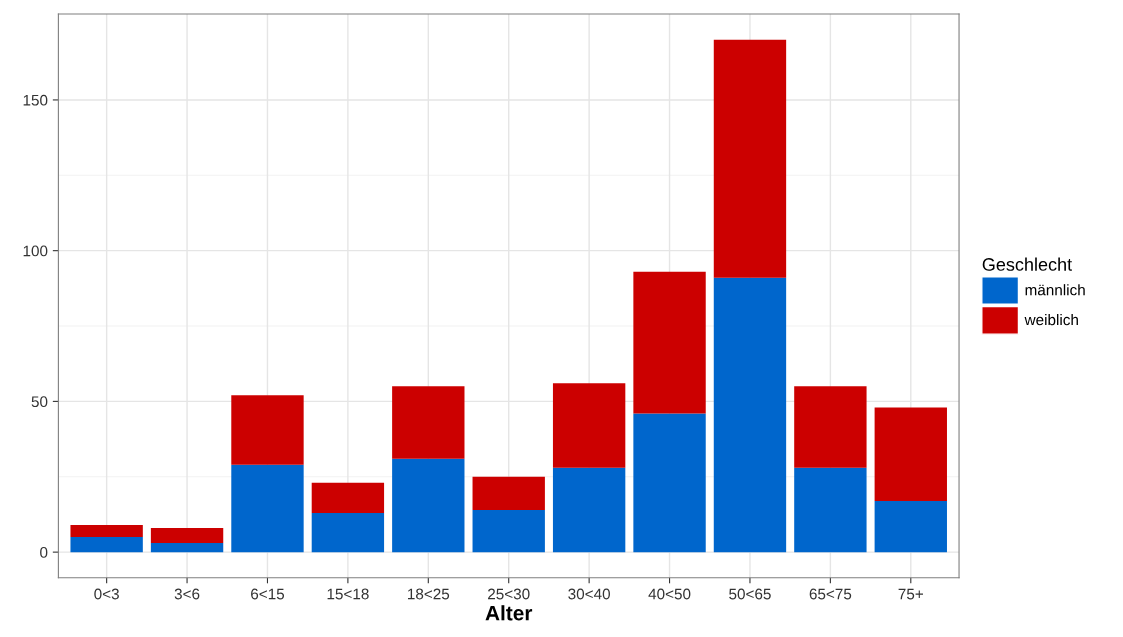 The width and height of the screenshot is (1123, 637). Describe the element at coordinates (44, 552) in the screenshot. I see `y-tick-label: 0` at that location.